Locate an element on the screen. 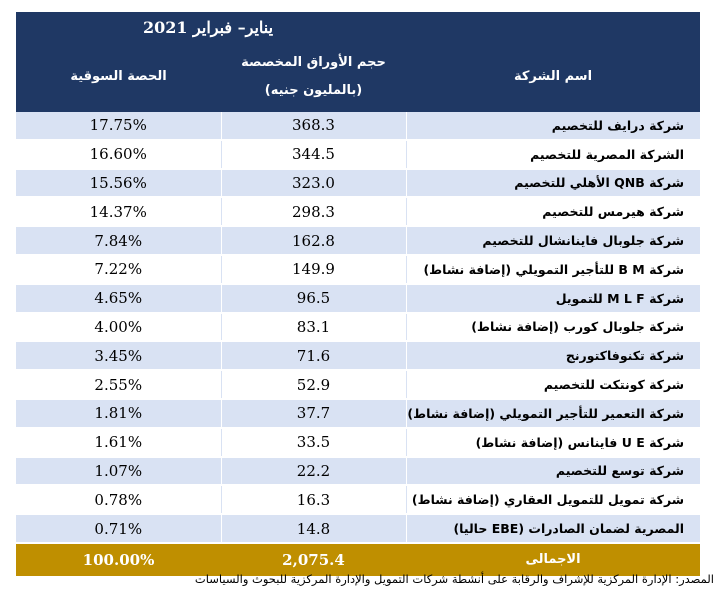 The height and width of the screenshot is (599, 720). market-share-cell: 4.00% is located at coordinates (118, 327).